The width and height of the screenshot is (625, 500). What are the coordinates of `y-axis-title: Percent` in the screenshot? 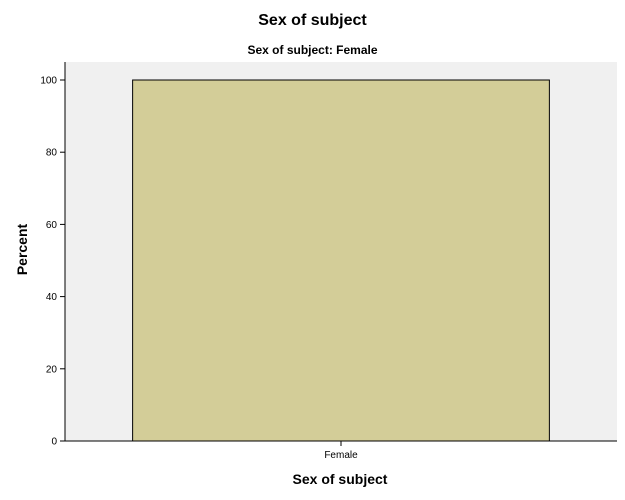 It's located at (22, 249).